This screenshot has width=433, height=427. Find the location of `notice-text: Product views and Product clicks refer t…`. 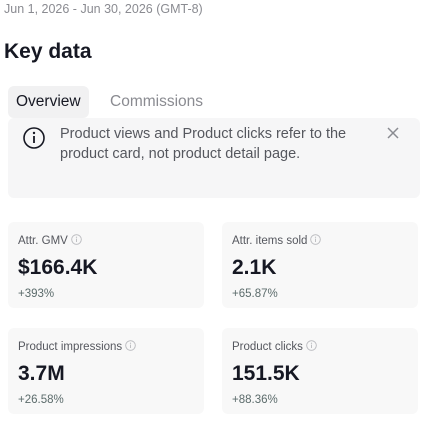

notice-text: Product views and Product clicks refer t… is located at coordinates (203, 144).